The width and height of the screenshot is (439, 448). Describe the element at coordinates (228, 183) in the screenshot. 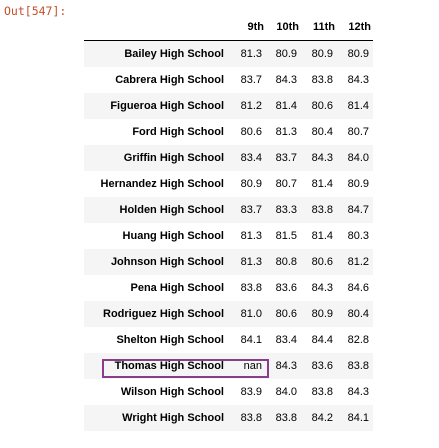

I see `table-row: Hernandez High School 80.9 80.7 81.4 80.9` at that location.